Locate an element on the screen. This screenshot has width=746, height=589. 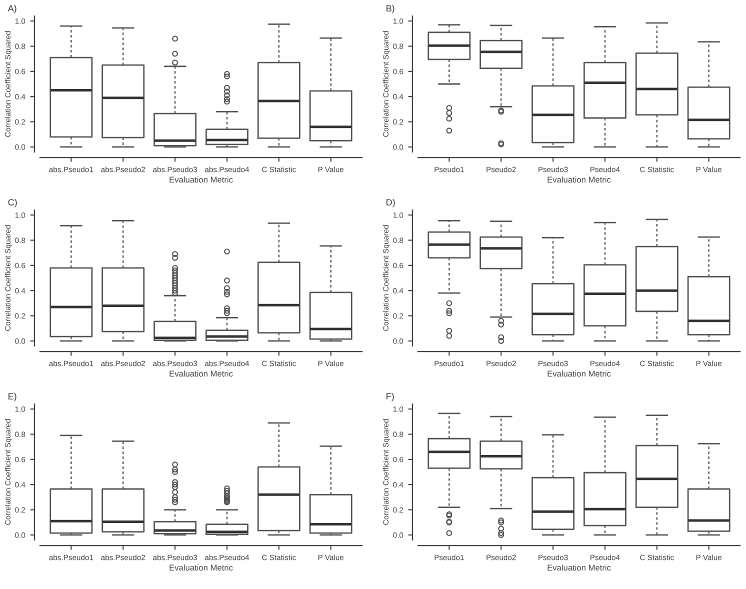
chart-title: A) is located at coordinates (12, 9).